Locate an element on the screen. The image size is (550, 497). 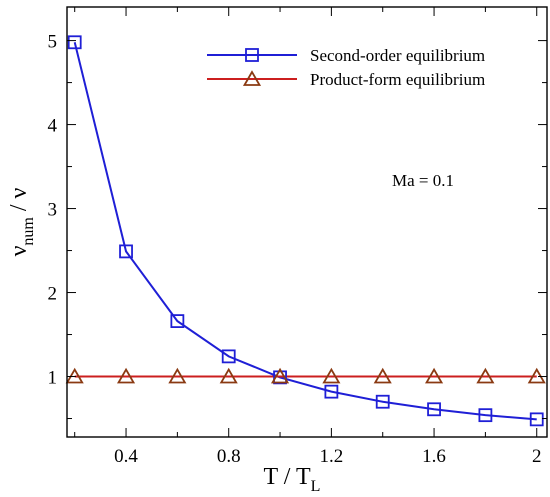
x-tick-label: 1.6 is located at coordinates (434, 456).